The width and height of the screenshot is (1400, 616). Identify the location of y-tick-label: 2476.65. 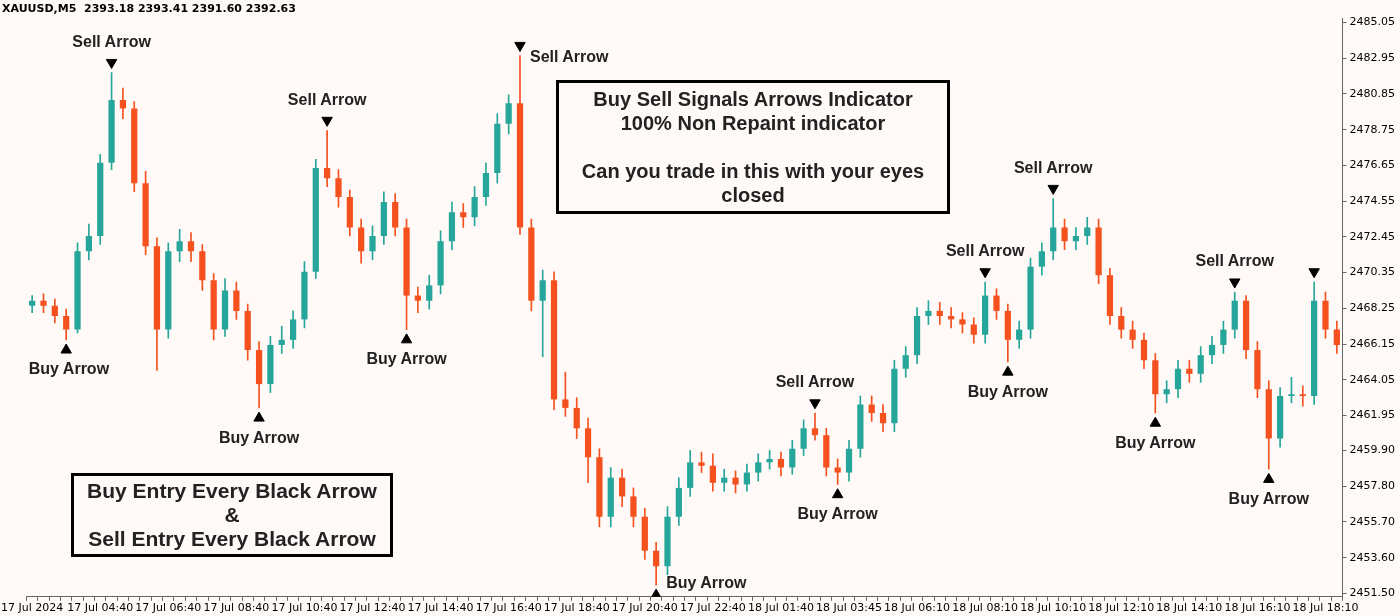
(1372, 165).